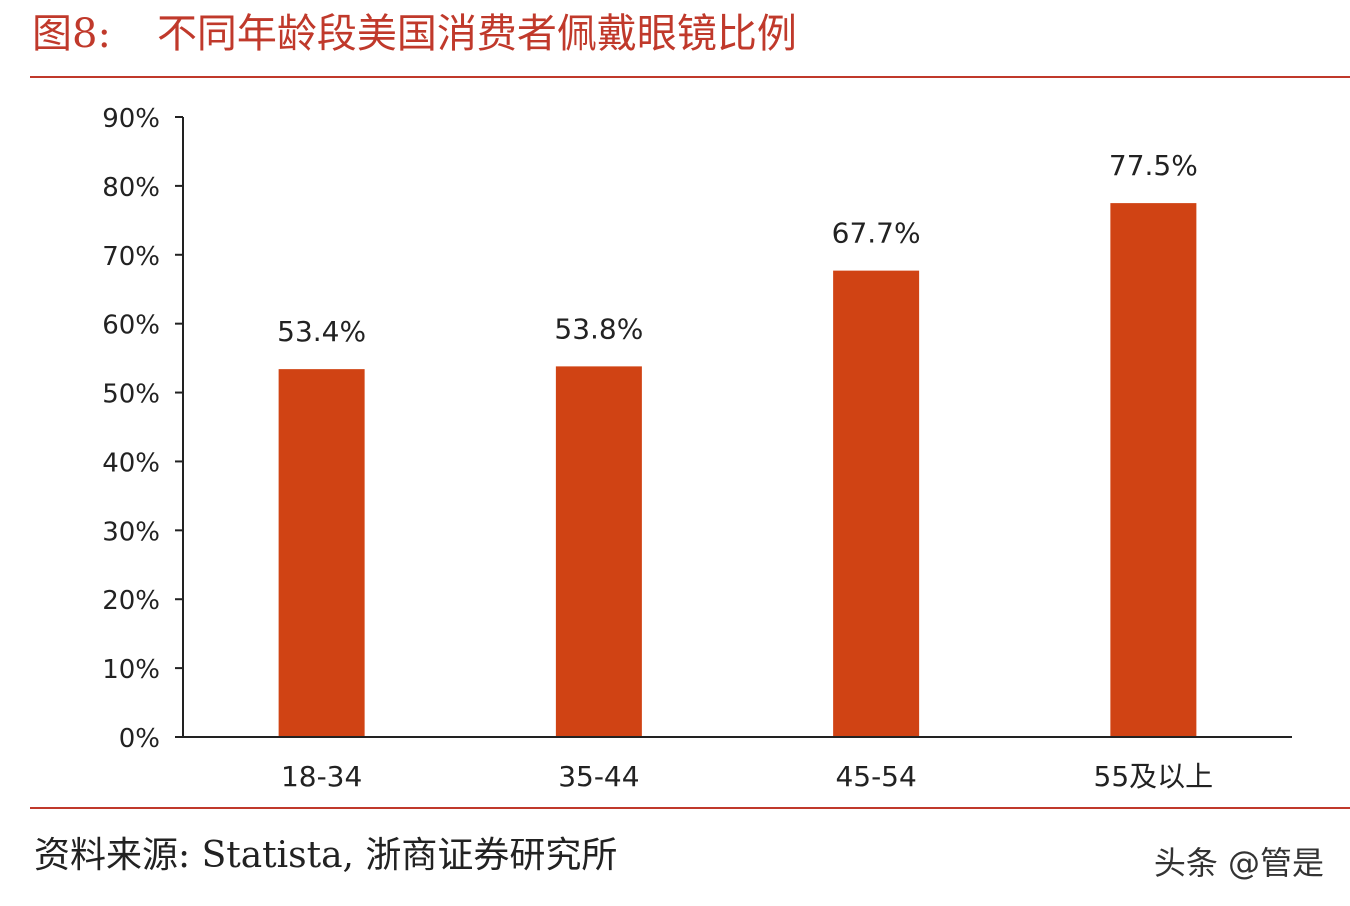 The height and width of the screenshot is (906, 1350). Describe the element at coordinates (131, 326) in the screenshot. I see `y-tick-label: 60%` at that location.